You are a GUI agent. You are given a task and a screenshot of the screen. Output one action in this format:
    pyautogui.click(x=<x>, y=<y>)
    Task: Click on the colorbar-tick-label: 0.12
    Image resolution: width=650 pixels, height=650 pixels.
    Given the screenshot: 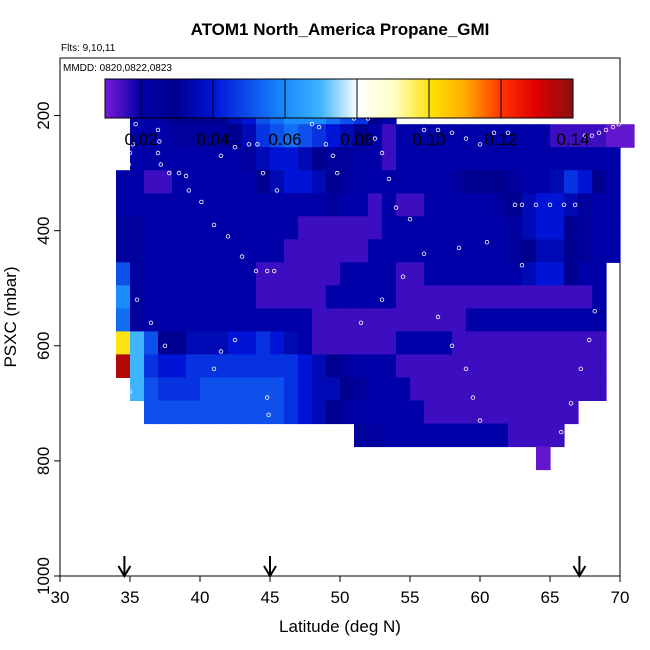 What is the action you would take?
    pyautogui.click(x=500, y=139)
    